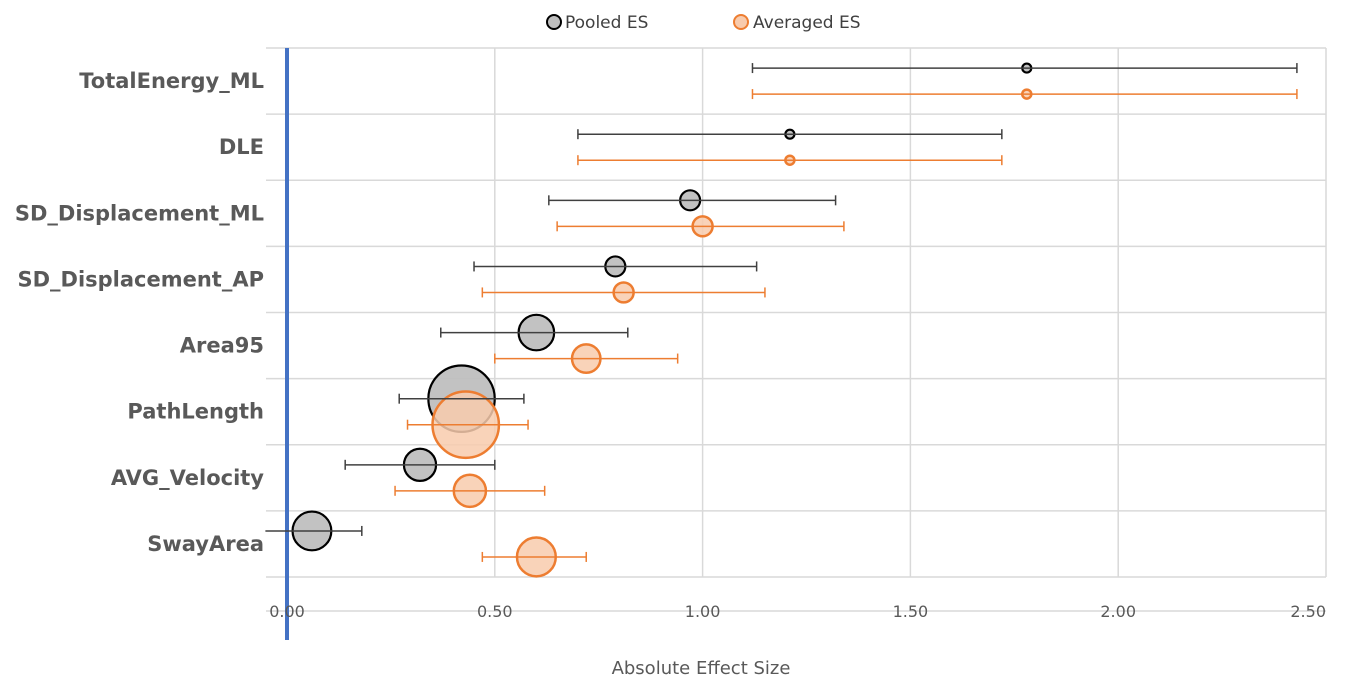 The width and height of the screenshot is (1360, 684). I want to click on category-label: Area95, so click(222, 346).